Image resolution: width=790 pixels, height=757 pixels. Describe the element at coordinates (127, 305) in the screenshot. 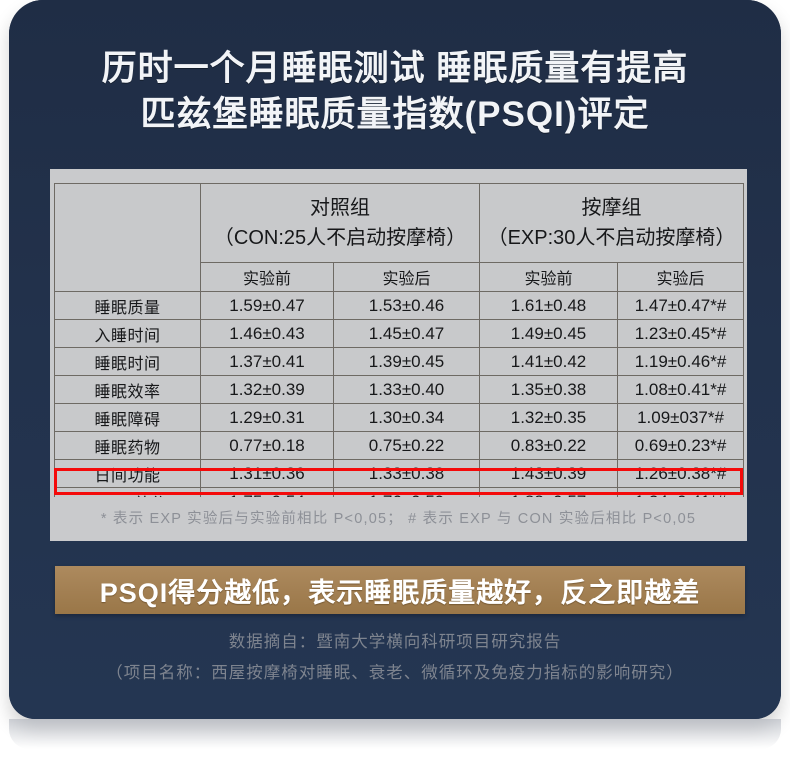

I see `row-label: 睡眠质量` at that location.